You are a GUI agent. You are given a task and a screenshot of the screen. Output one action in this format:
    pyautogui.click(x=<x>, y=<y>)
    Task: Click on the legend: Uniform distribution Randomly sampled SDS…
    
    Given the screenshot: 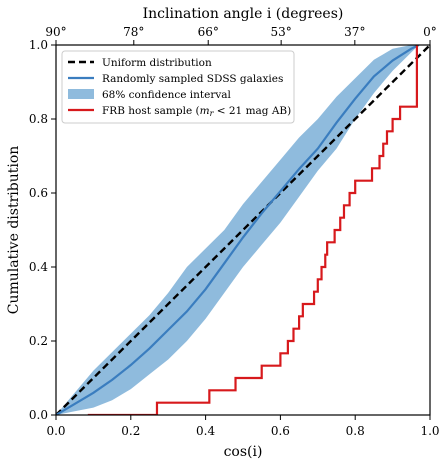 What is the action you would take?
    pyautogui.click(x=178, y=87)
    